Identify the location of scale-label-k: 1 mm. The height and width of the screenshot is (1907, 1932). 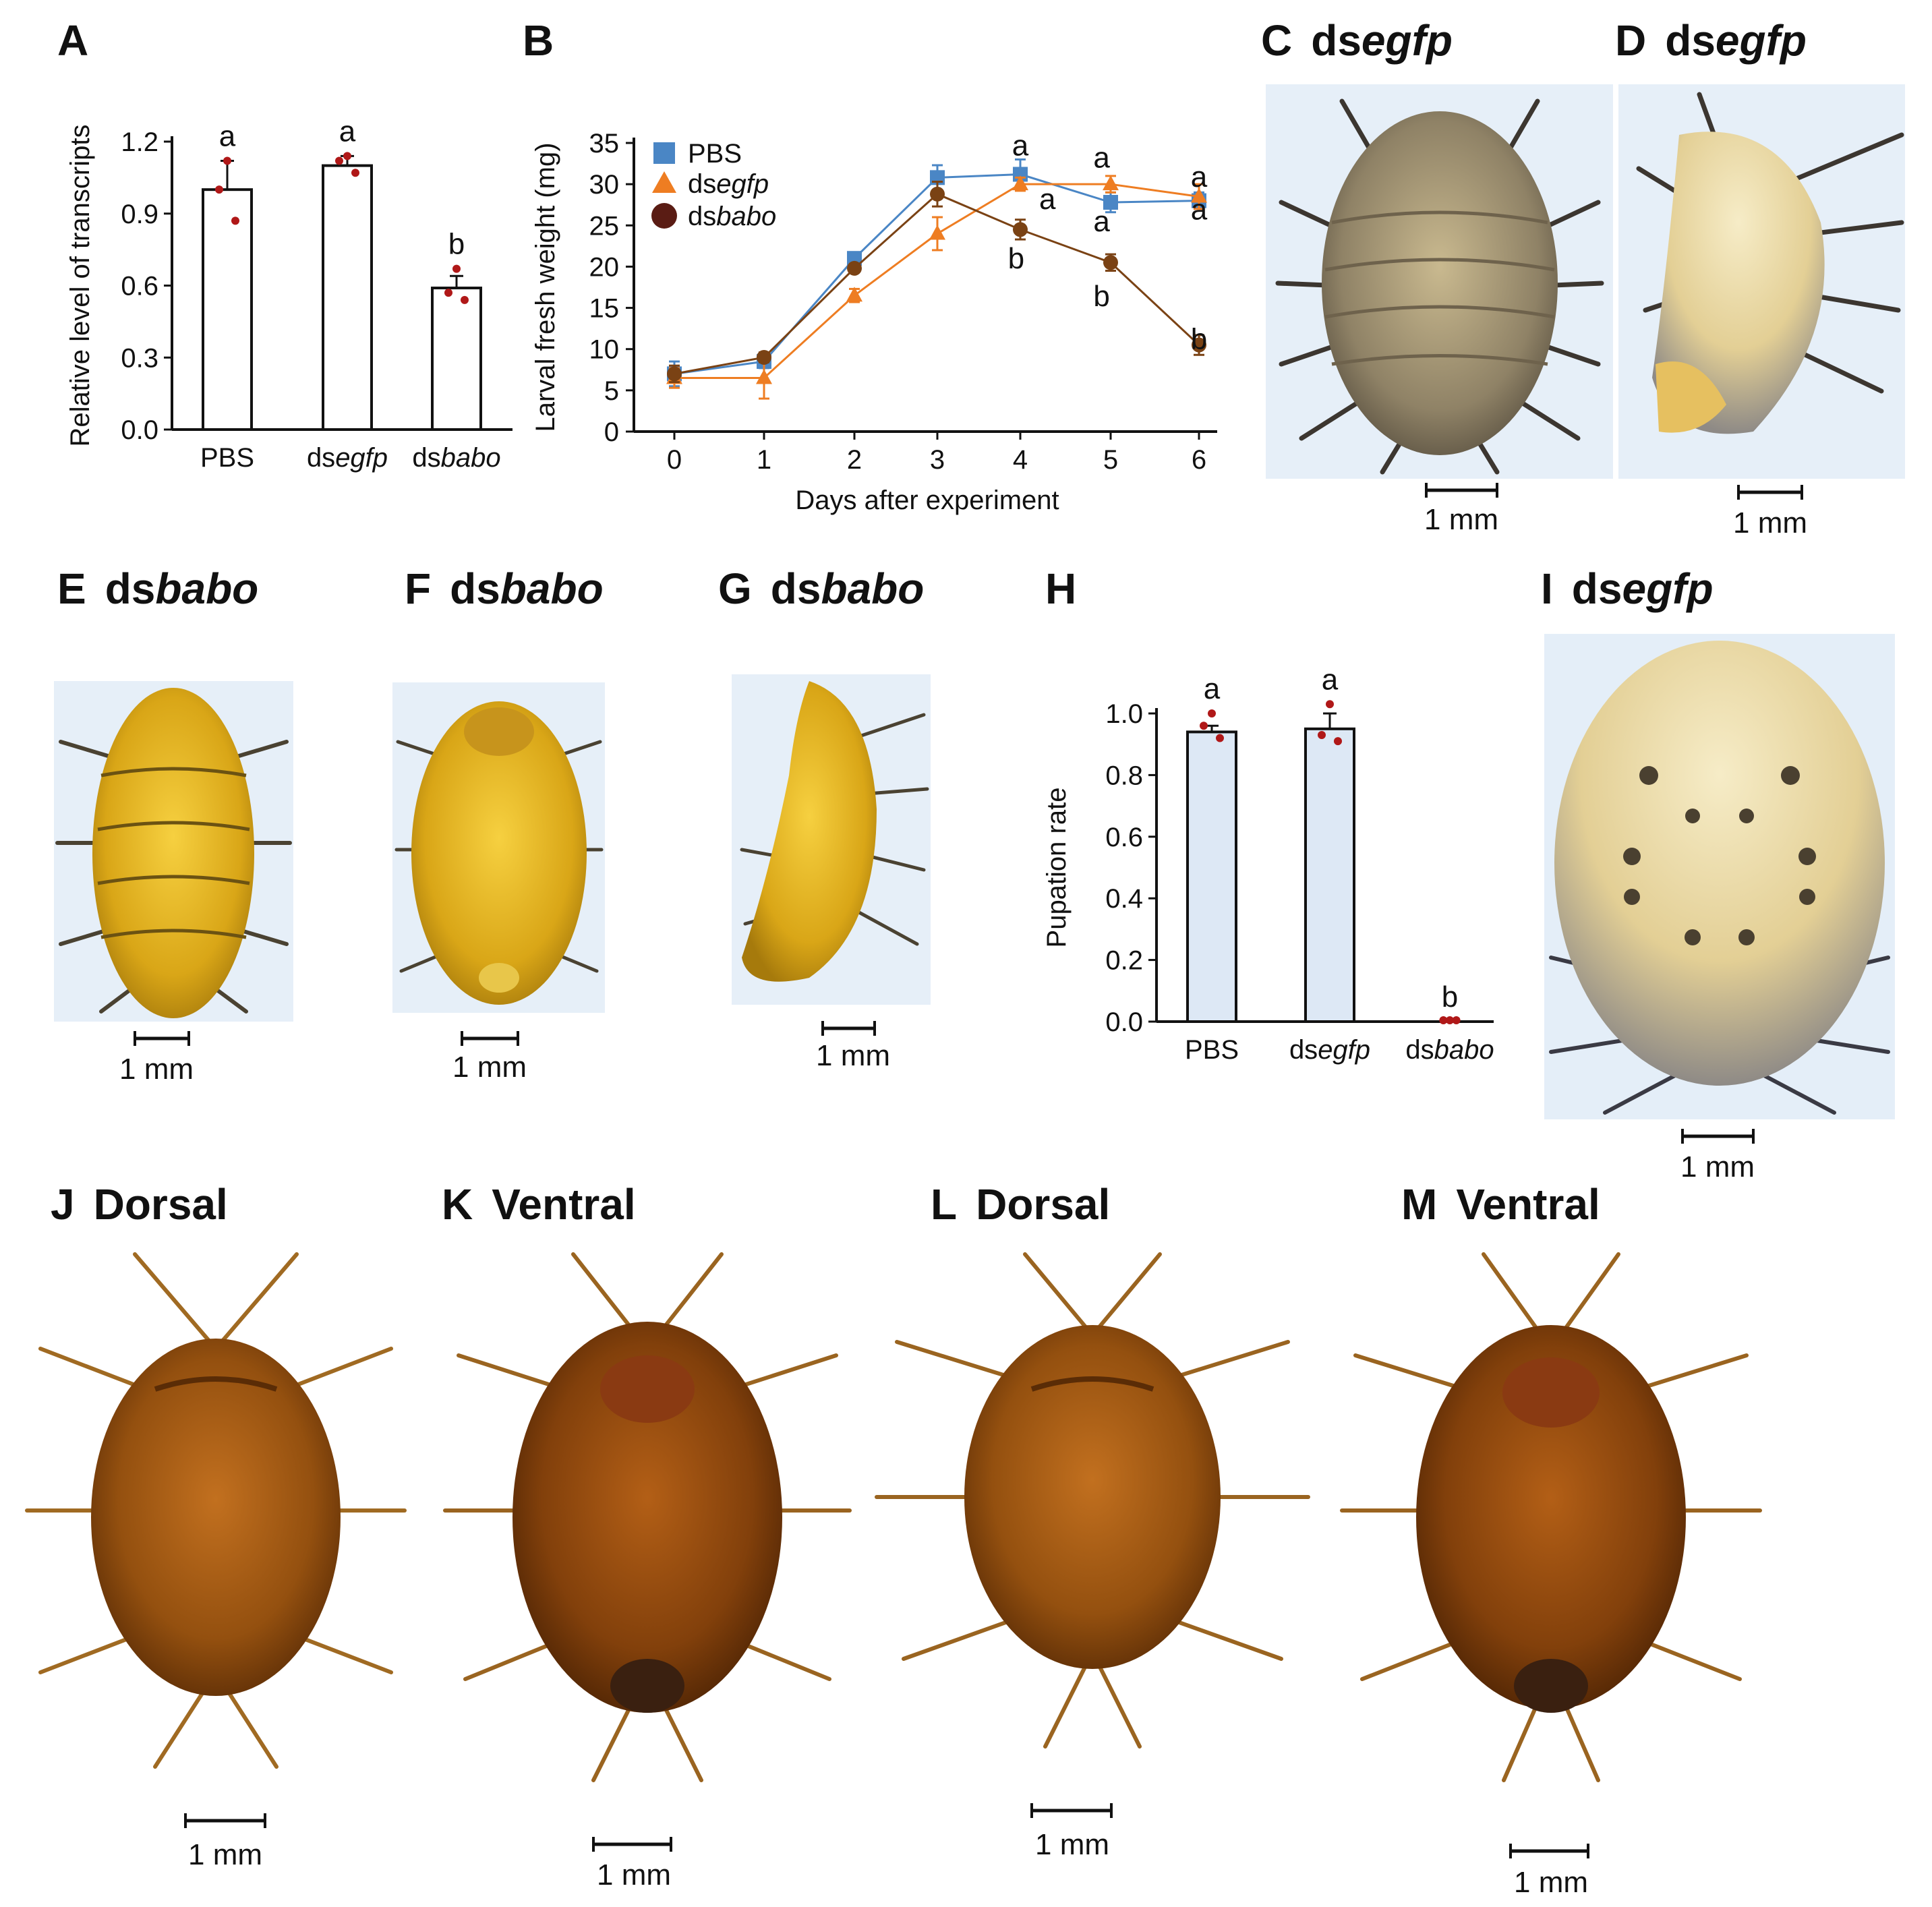
(634, 1874).